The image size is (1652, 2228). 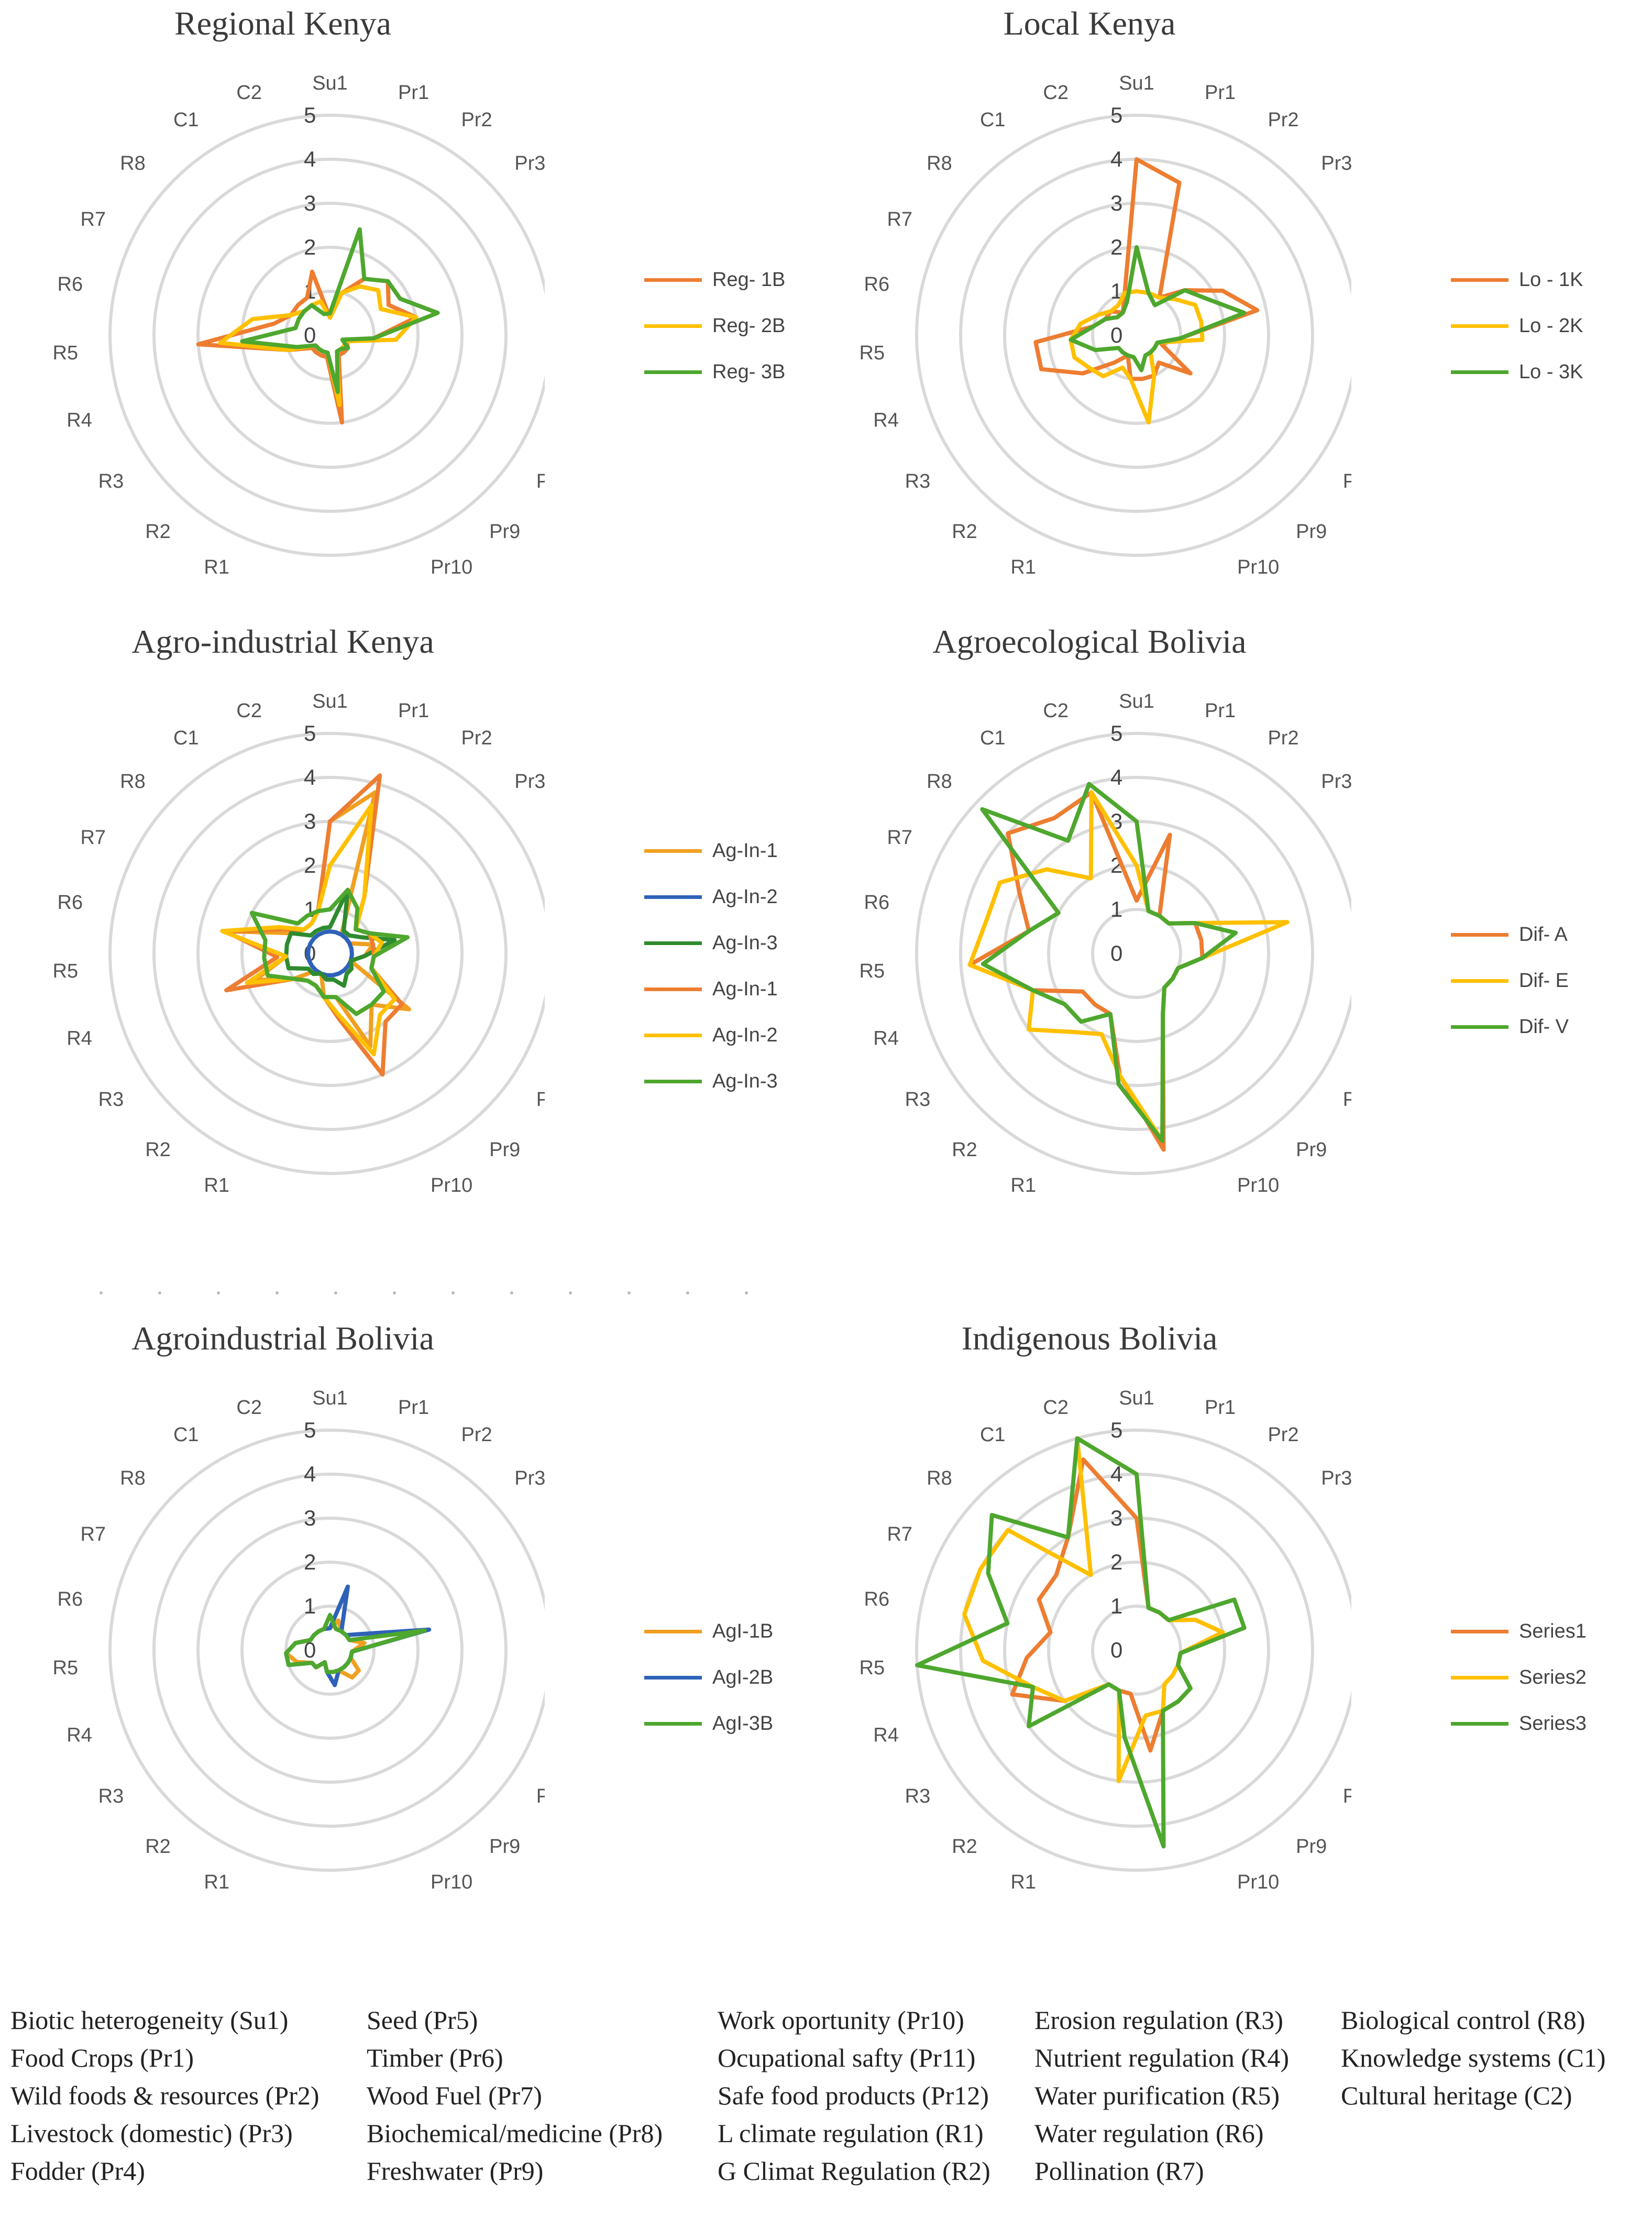 What do you see at coordinates (456, 2171) in the screenshot?
I see `key-entry: Freshwater (Pr9)` at bounding box center [456, 2171].